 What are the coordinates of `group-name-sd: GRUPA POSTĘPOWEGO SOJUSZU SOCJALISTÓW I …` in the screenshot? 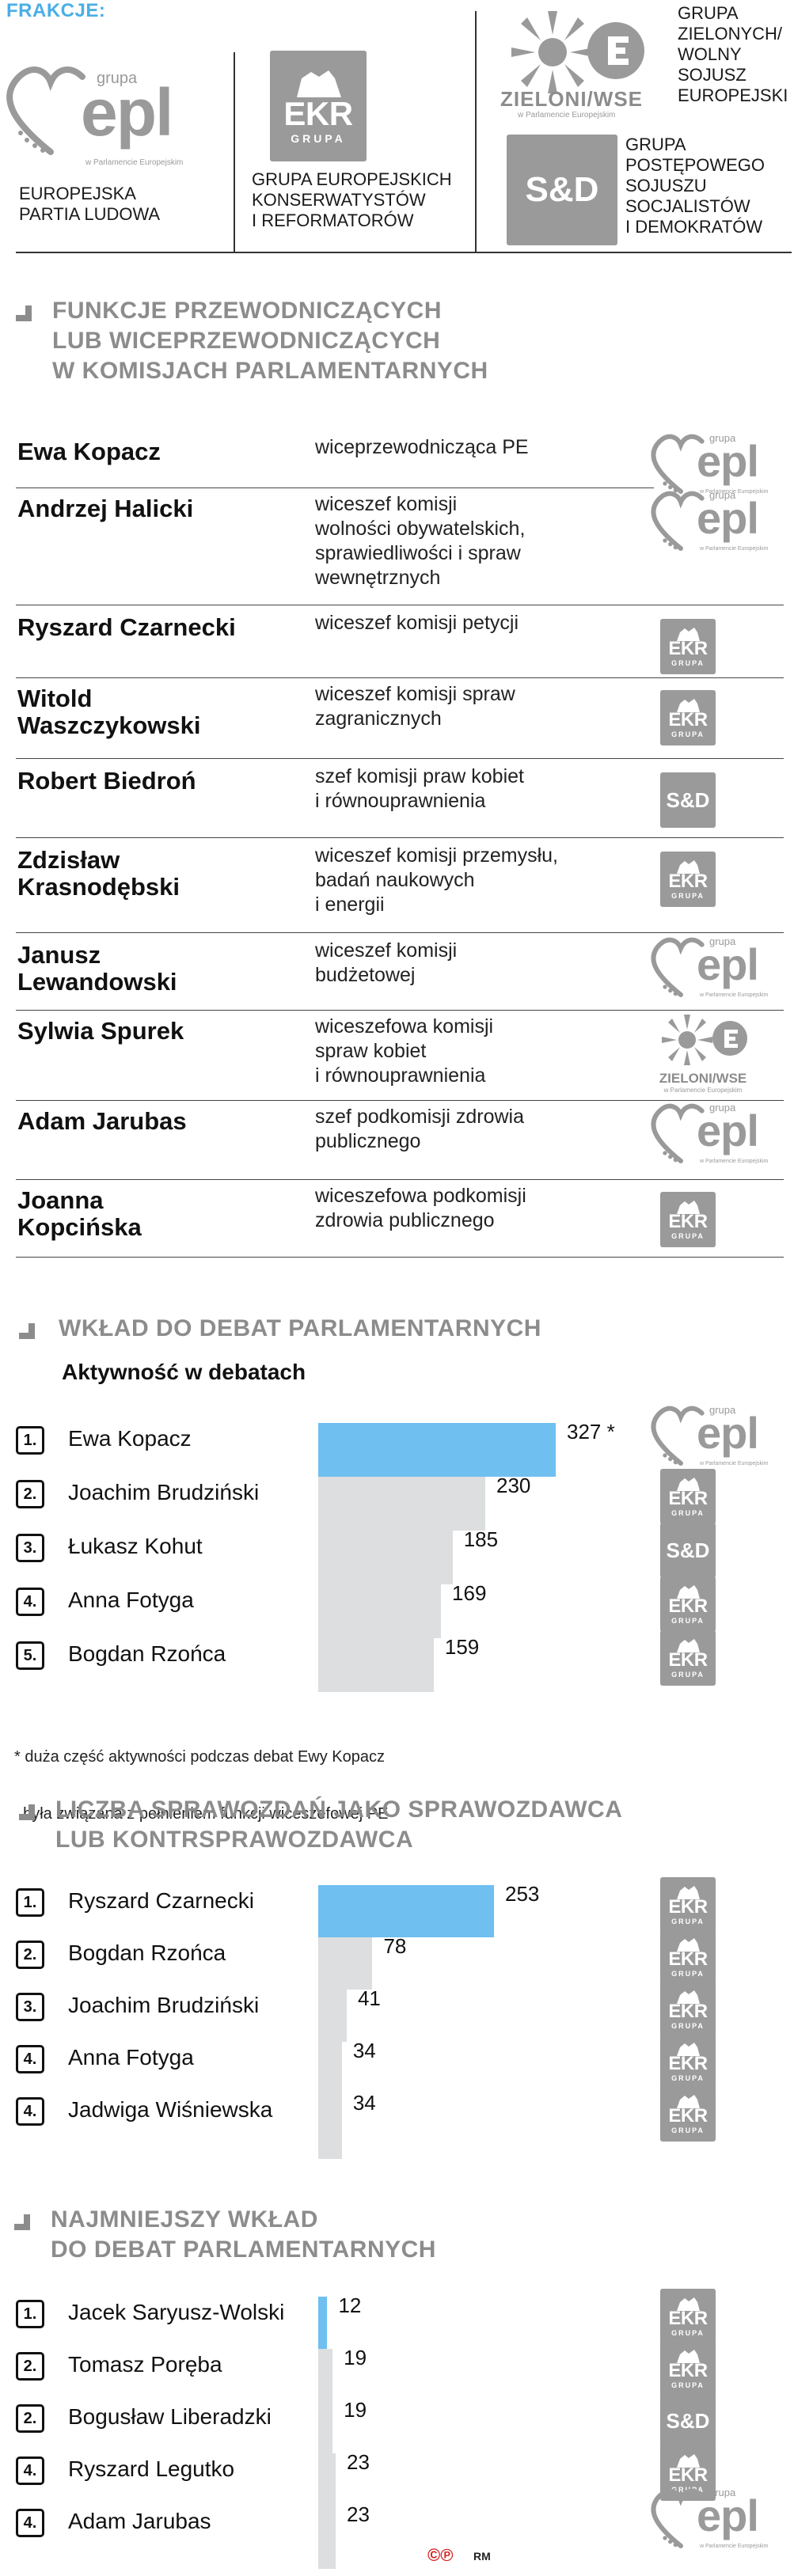 It's located at (695, 186).